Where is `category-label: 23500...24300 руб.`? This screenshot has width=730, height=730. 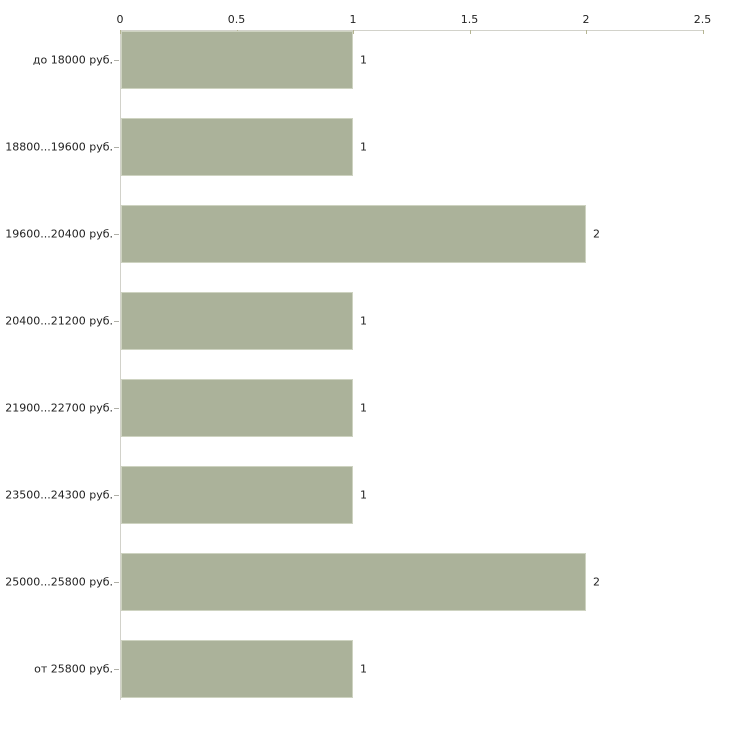
category-label: 23500...24300 руб. is located at coordinates (59, 495).